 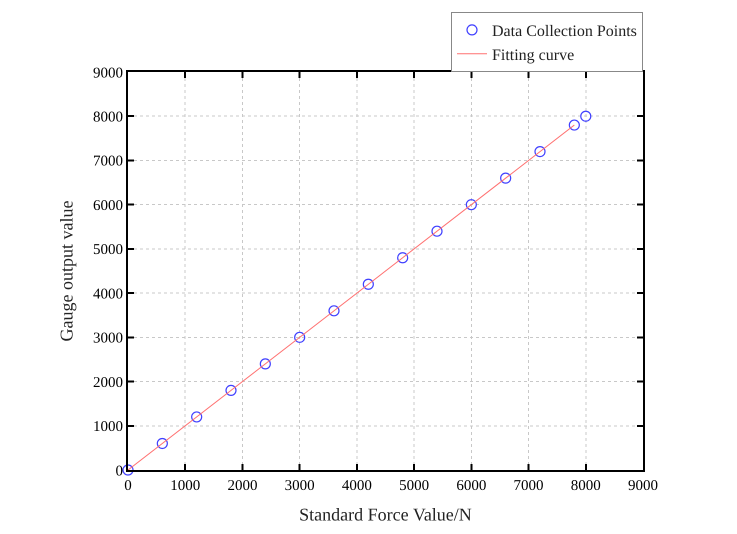 What do you see at coordinates (585, 486) in the screenshot?
I see `x-tick-label: 8000` at bounding box center [585, 486].